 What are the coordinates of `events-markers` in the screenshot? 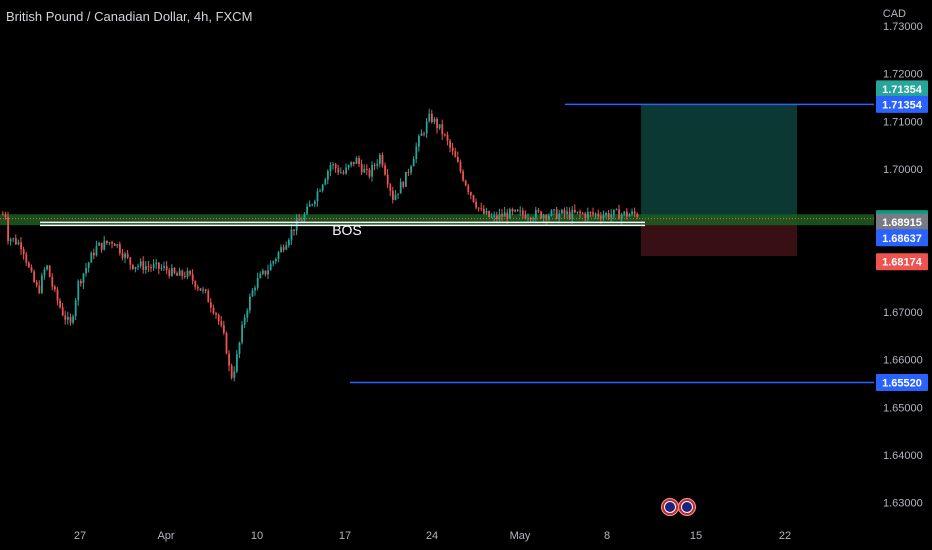 It's located at (679, 508).